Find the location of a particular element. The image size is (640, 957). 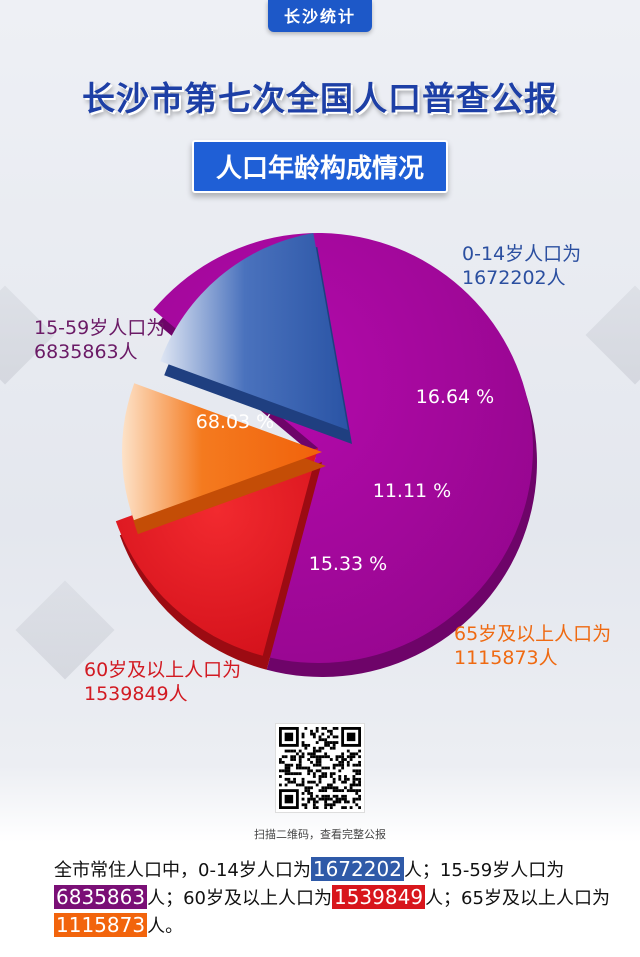

label-15-59-line1: 15-59岁人口为 is located at coordinates (100, 328).